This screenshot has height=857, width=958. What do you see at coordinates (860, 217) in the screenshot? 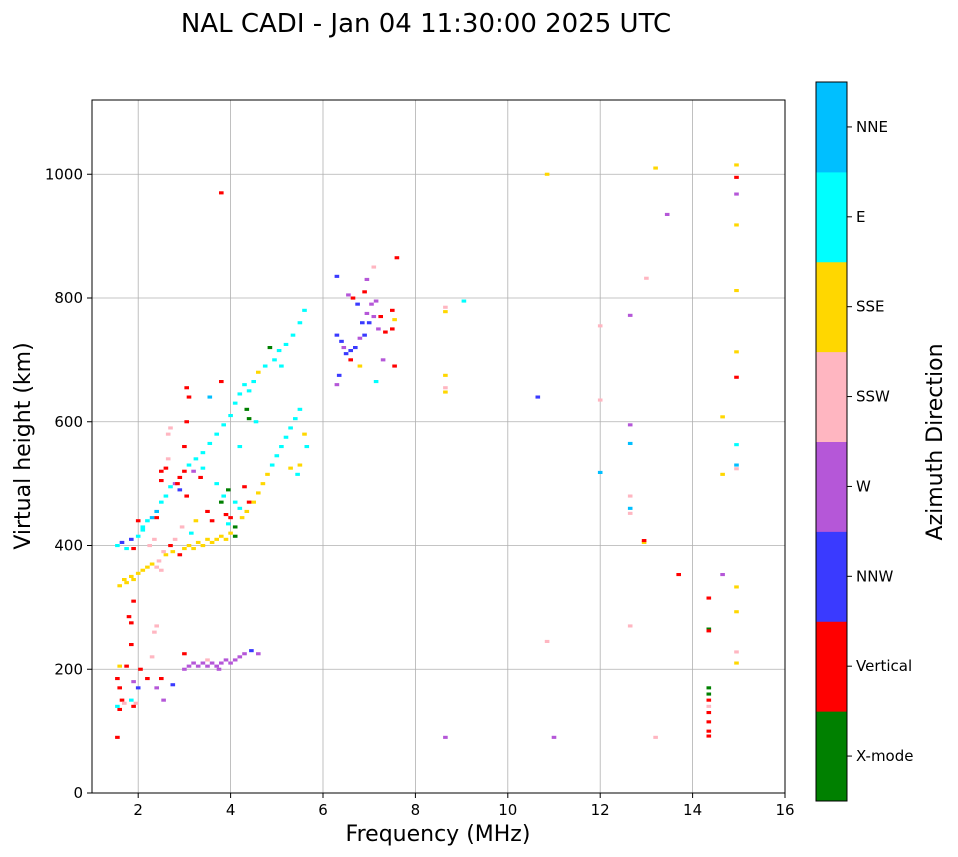
I see `colorbar-tick-label: E` at bounding box center [860, 217].